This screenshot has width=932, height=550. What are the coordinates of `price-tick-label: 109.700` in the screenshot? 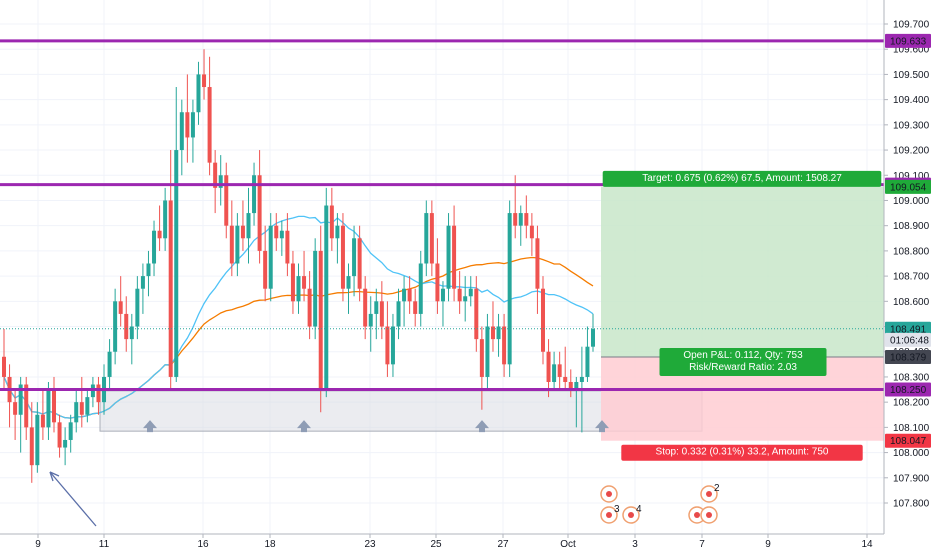 It's located at (911, 25).